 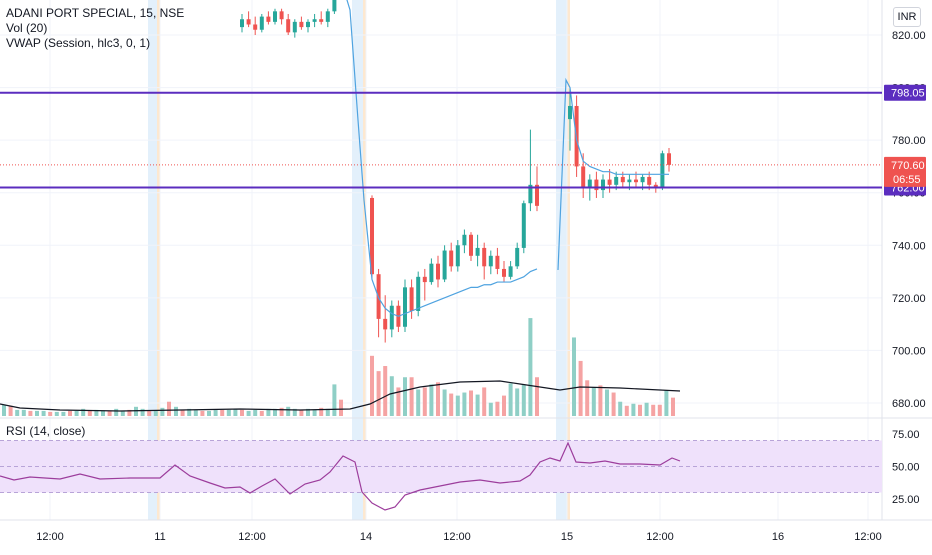 I want to click on price-tick-label: 700.00, so click(x=909, y=351).